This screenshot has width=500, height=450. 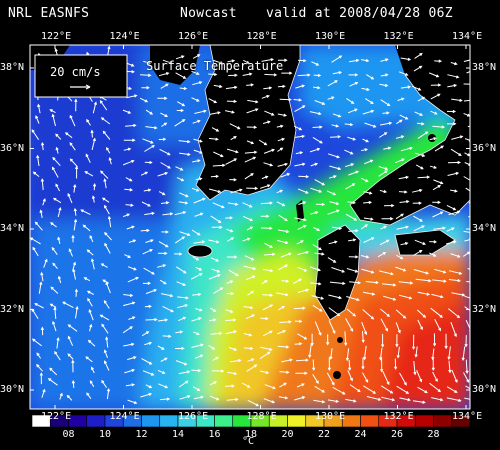 What do you see at coordinates (484, 148) in the screenshot?
I see `lat-label-right: 36°N` at bounding box center [484, 148].